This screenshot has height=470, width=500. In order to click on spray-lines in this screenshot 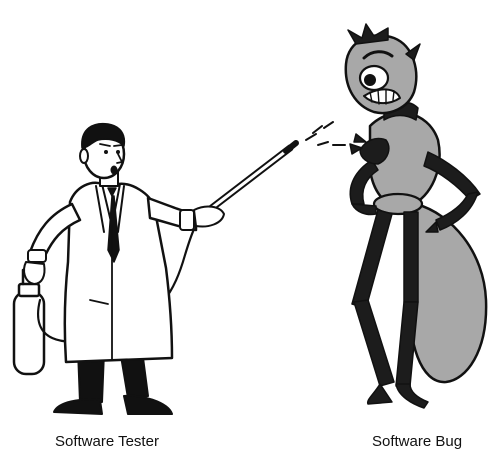, I will do `click(325, 133)`.